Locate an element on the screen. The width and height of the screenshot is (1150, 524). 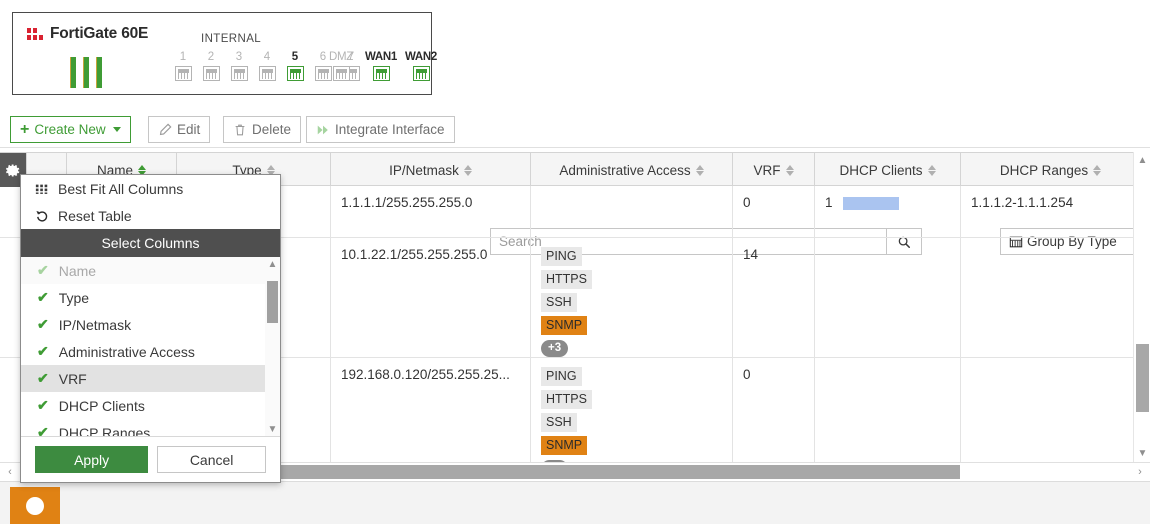
menu-vertical-scrollbar: ▲ ▼ is located at coordinates (272, 346).